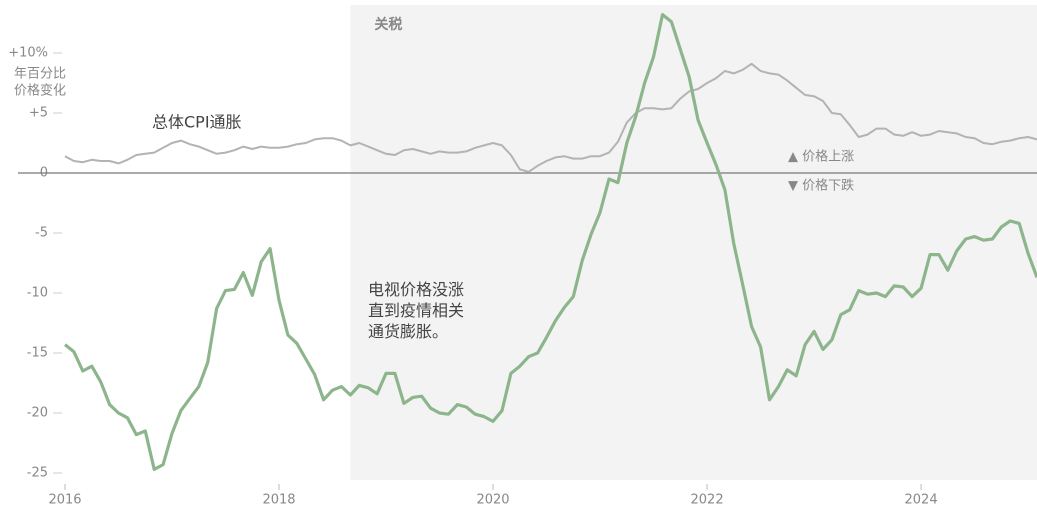 This screenshot has width=1037, height=515. I want to click on shade-label: 关税, so click(388, 24).